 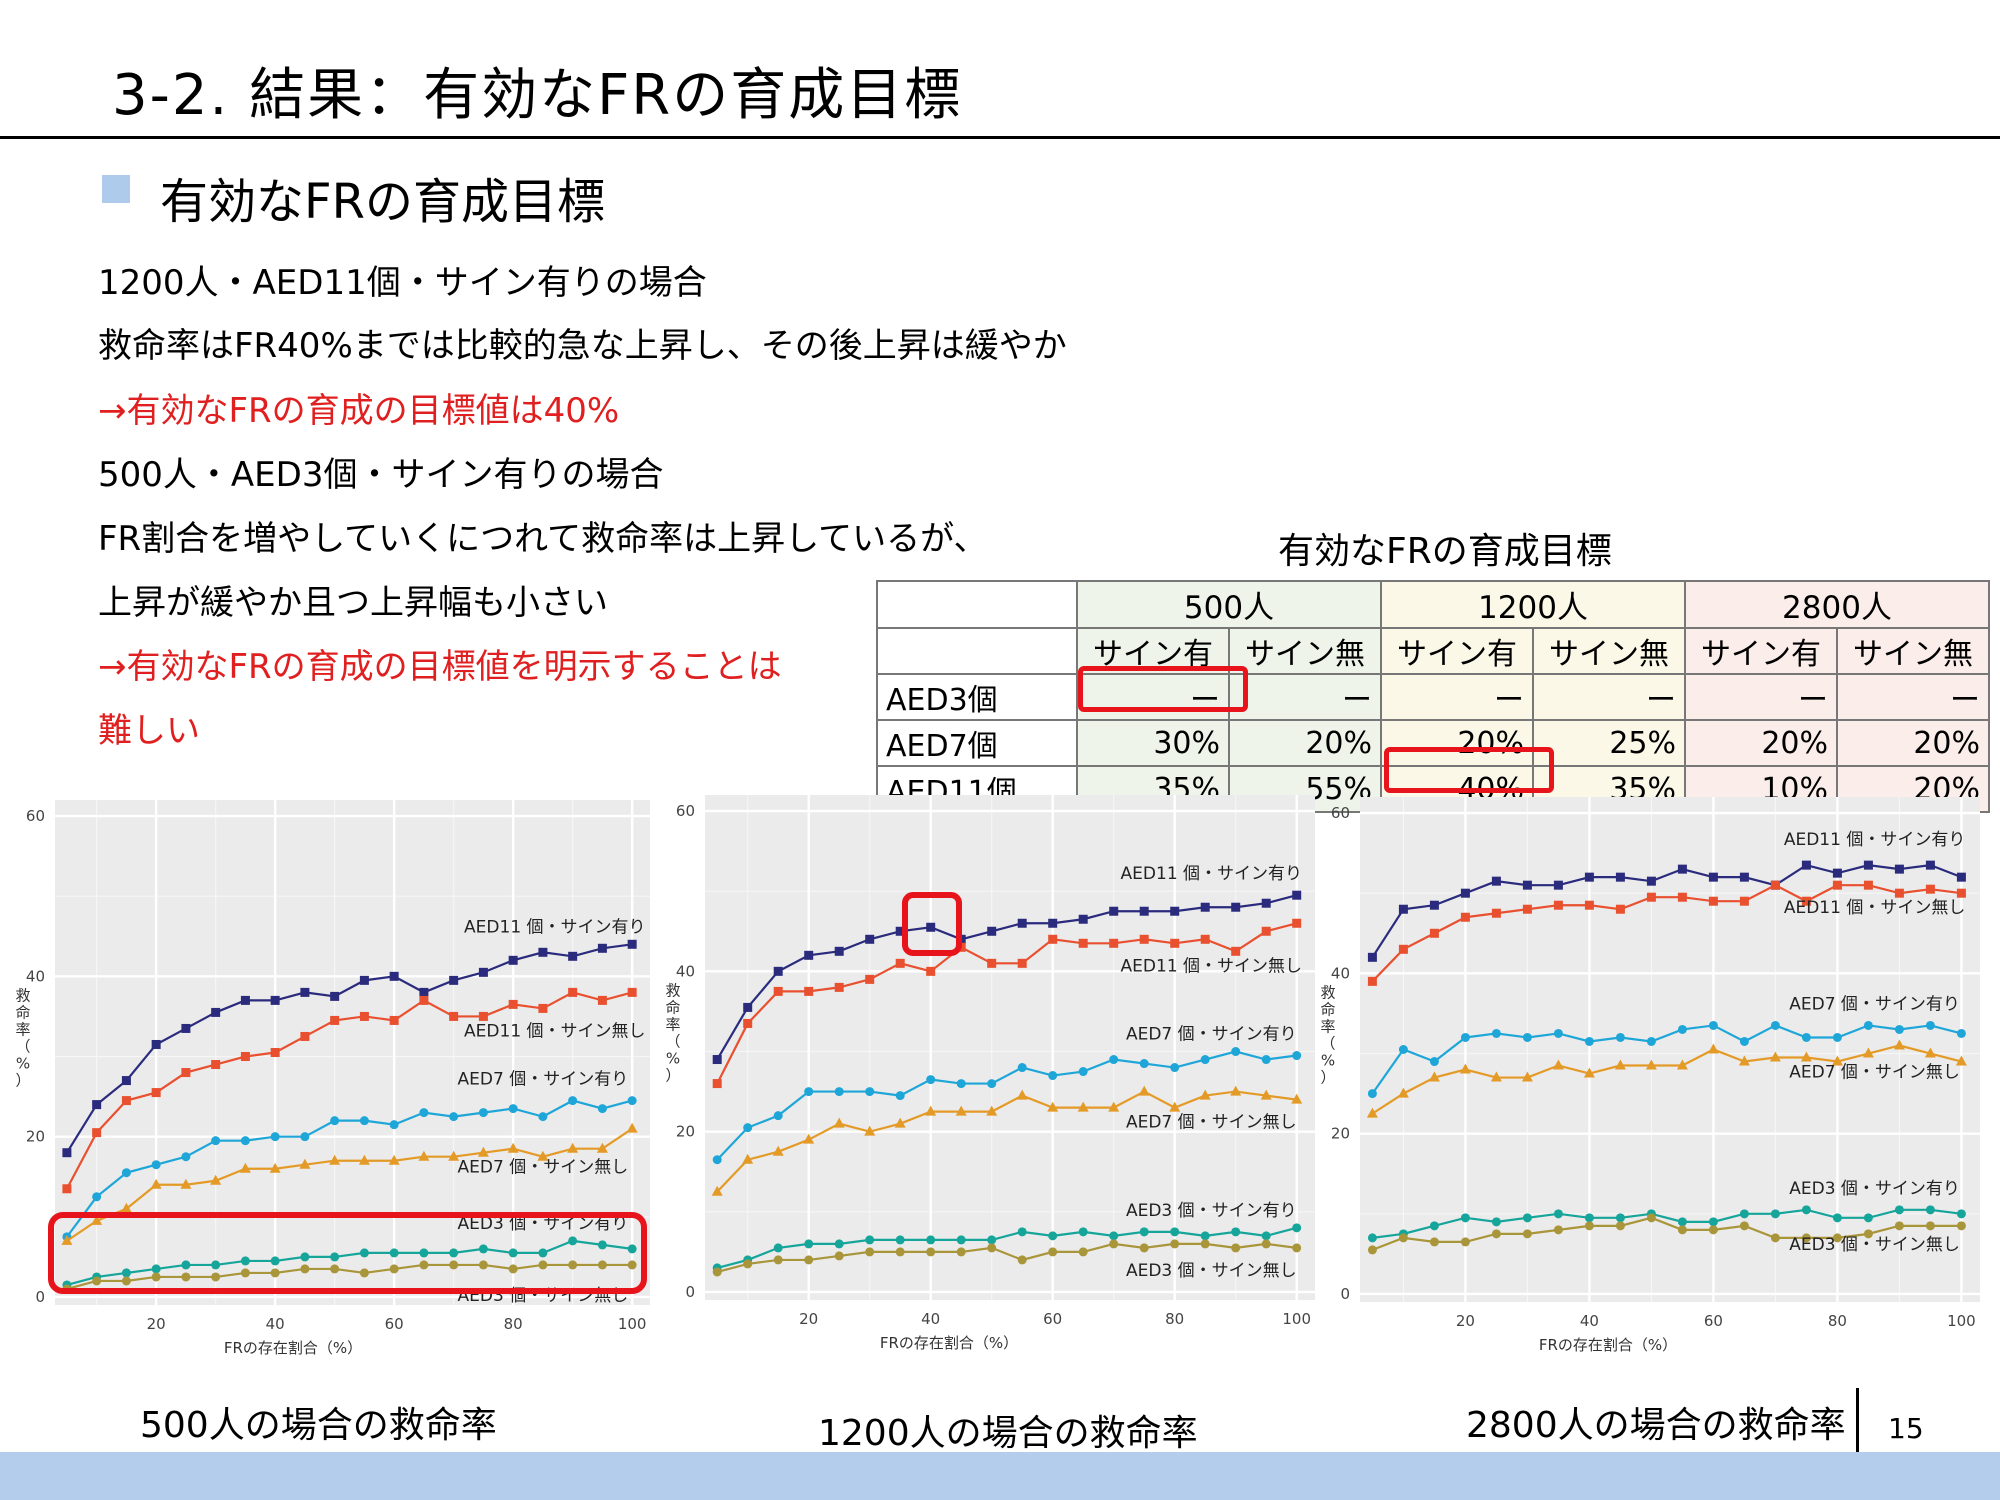 What do you see at coordinates (1875, 908) in the screenshot?
I see `series-label: AED11 個・サイン無し` at bounding box center [1875, 908].